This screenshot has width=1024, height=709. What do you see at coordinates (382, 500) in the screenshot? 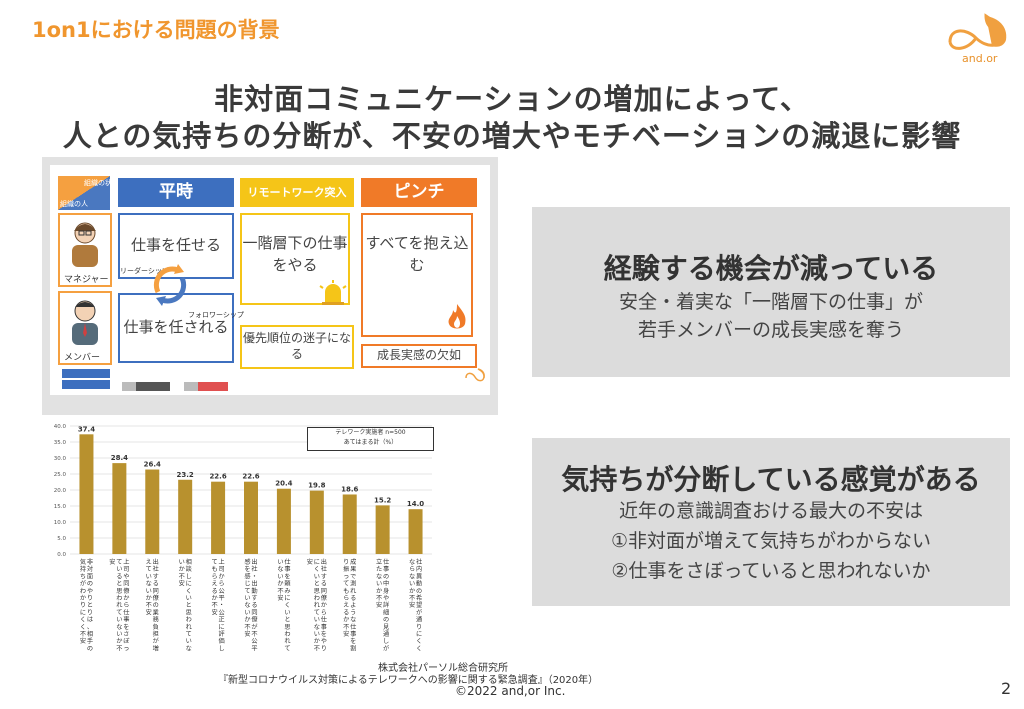
I see `chart-value-label: 15.2` at bounding box center [382, 500].